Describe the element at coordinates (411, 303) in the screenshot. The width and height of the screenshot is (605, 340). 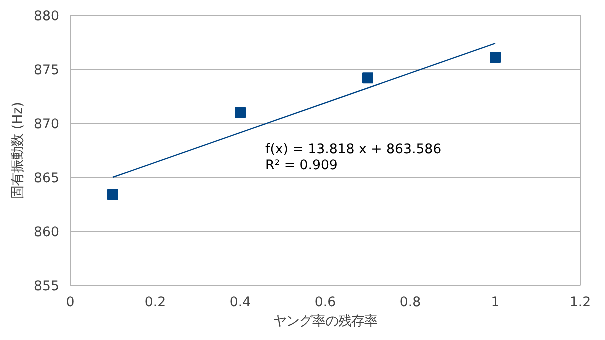
I see `x-tick-label: 0.8` at that location.